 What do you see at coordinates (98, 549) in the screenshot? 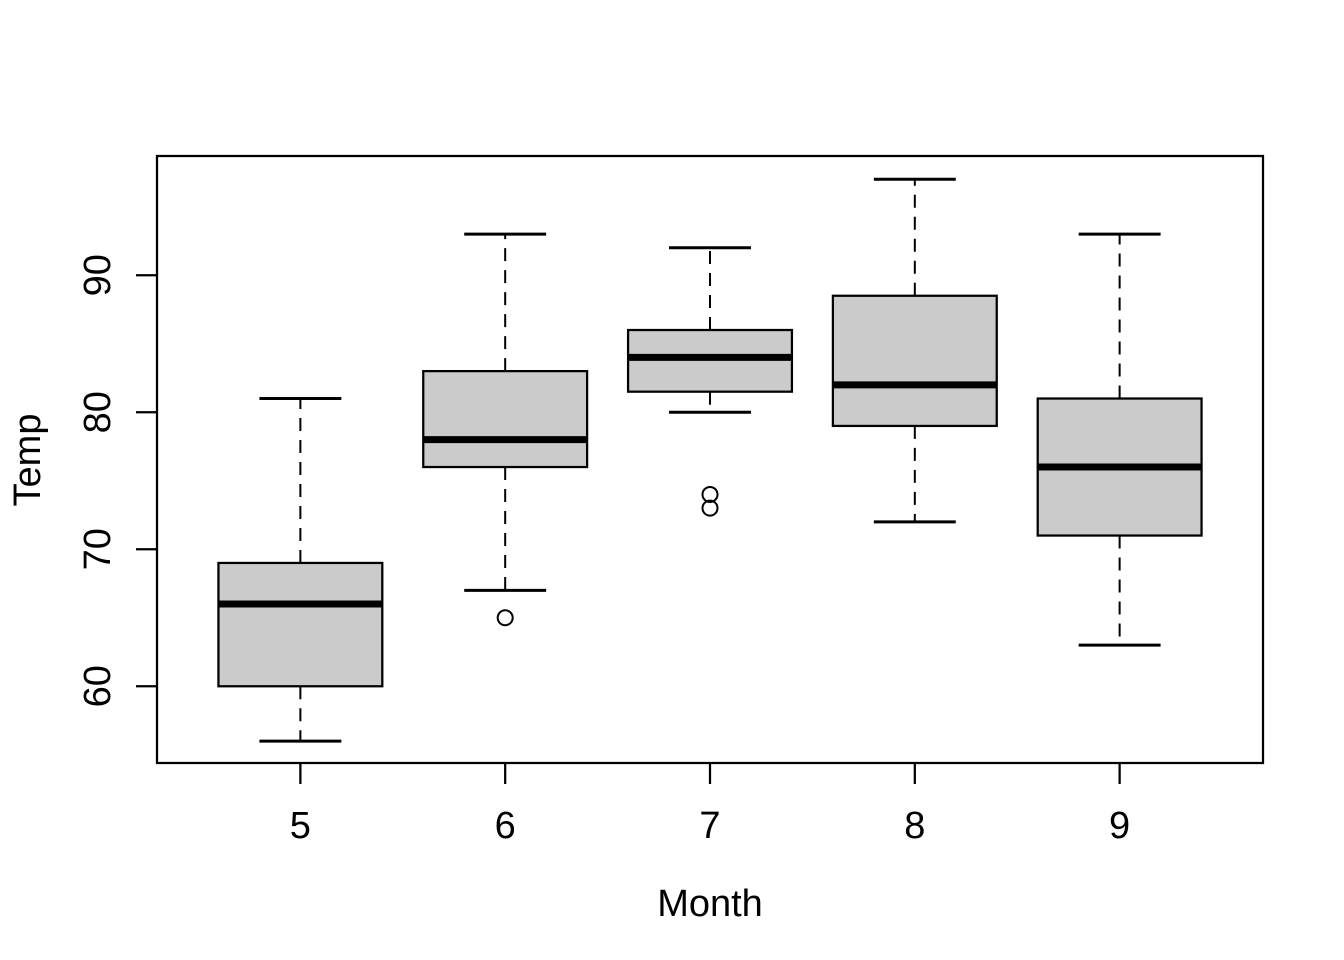
I see `y-tick-label-70: 70` at bounding box center [98, 549].